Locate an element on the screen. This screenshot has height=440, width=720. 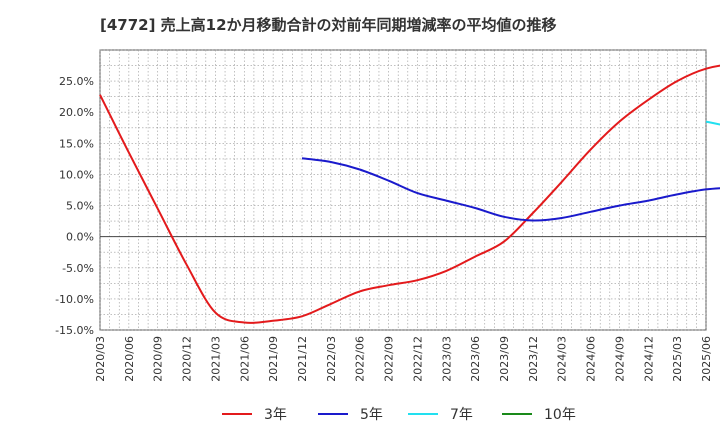
legend-label: 10年 is located at coordinates (560, 415).